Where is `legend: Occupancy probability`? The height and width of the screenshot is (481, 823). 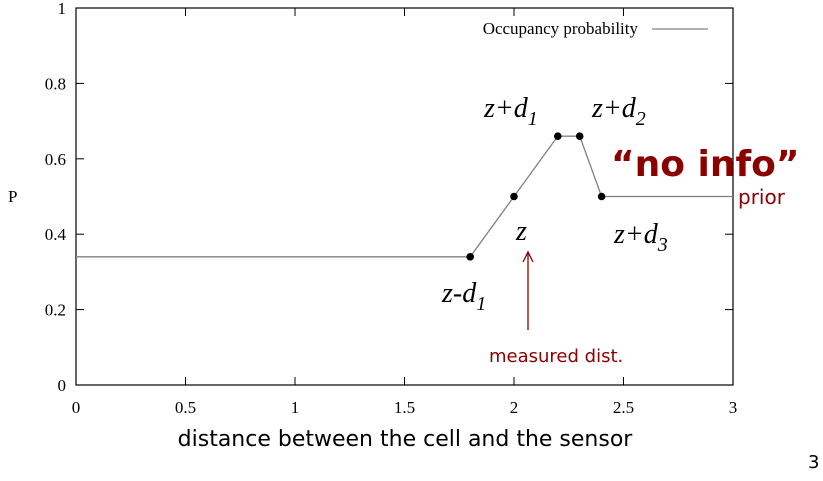 legend: Occupancy probability is located at coordinates (595, 28).